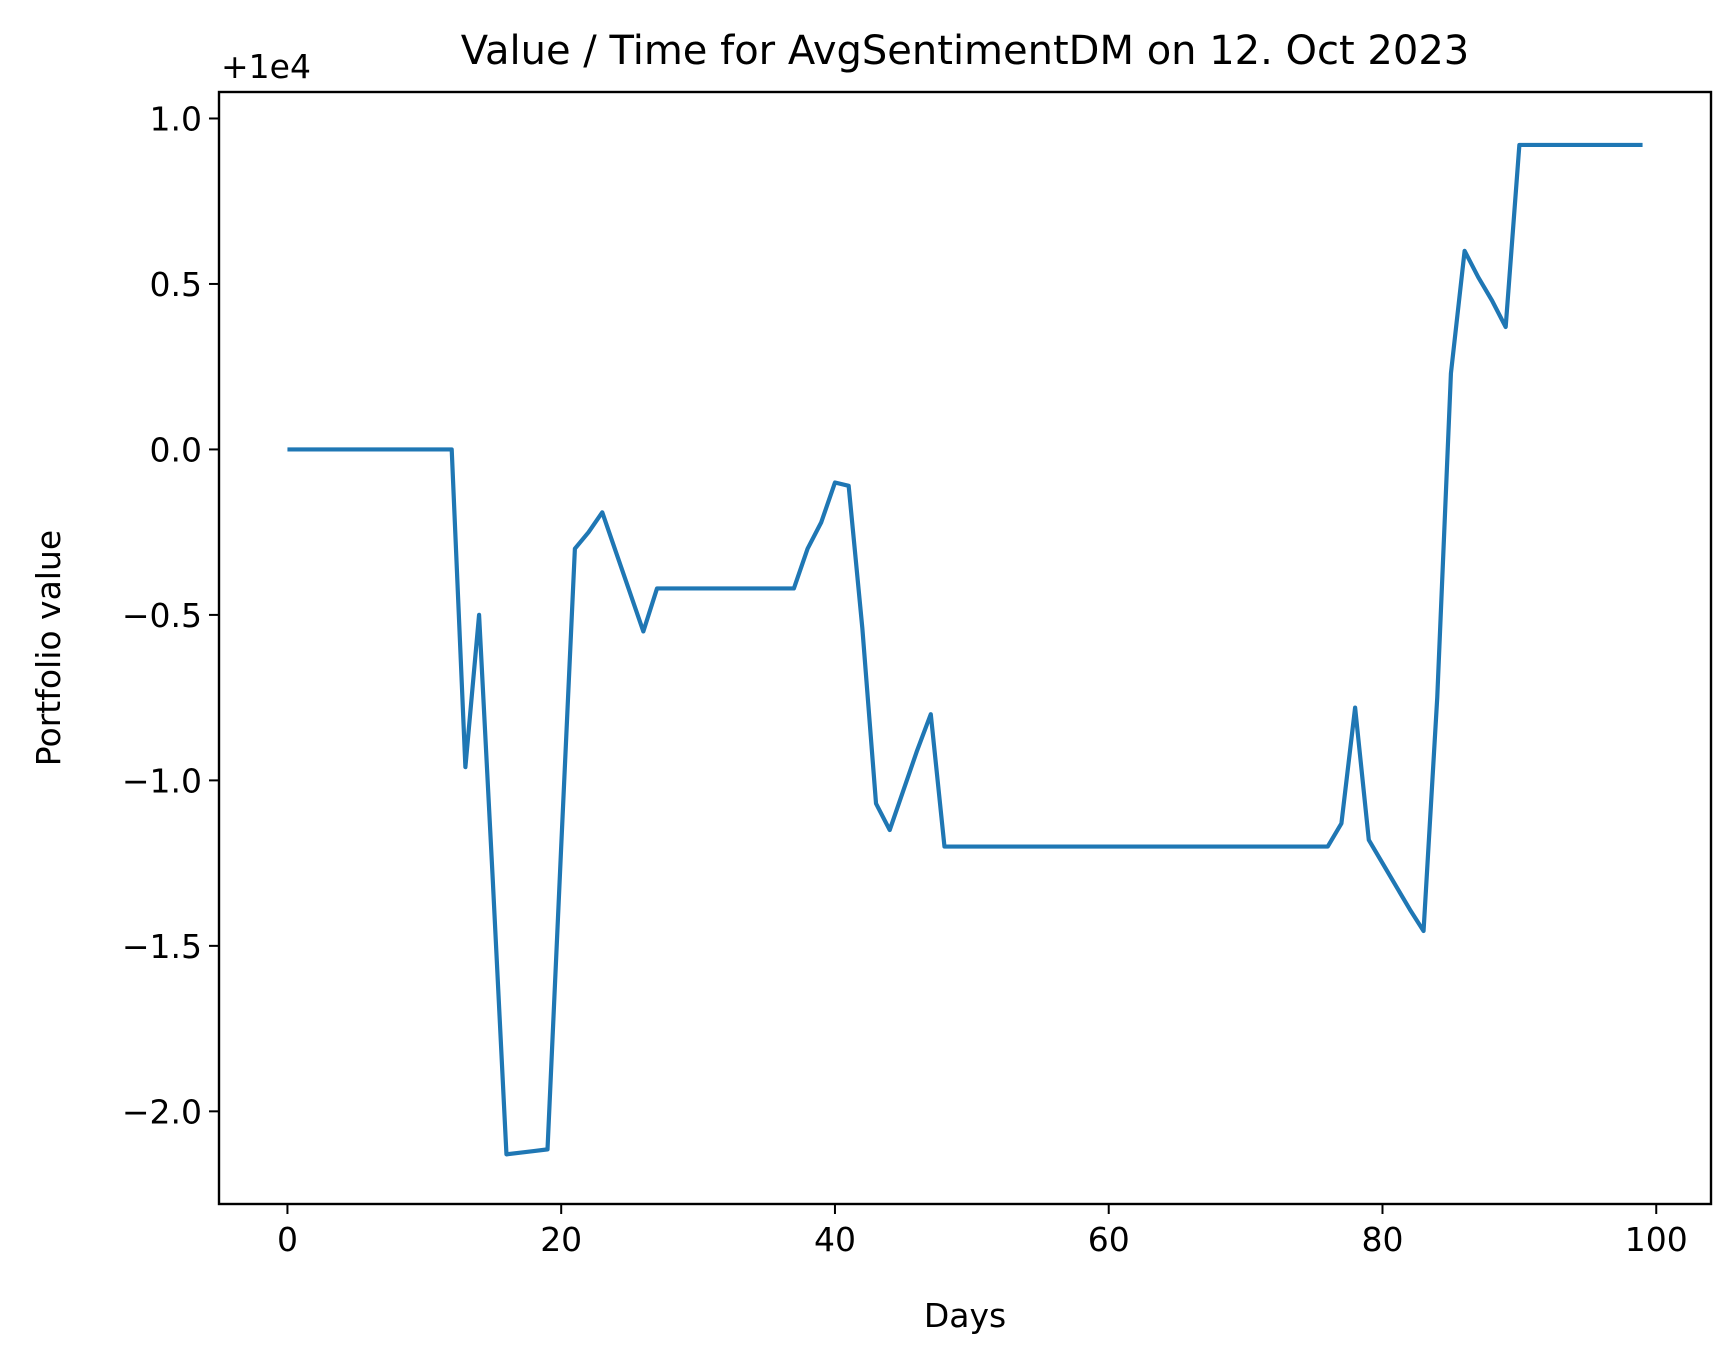 The image size is (1736, 1361). What do you see at coordinates (162, 780) in the screenshot?
I see `y-tick-label: −1.0` at bounding box center [162, 780].